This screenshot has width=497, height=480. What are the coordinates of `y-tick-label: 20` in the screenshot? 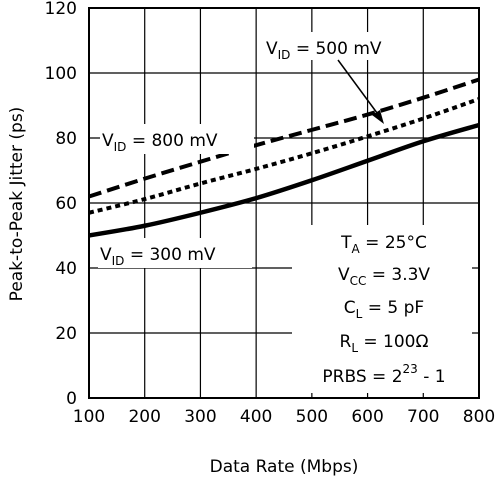 It's located at (66, 334).